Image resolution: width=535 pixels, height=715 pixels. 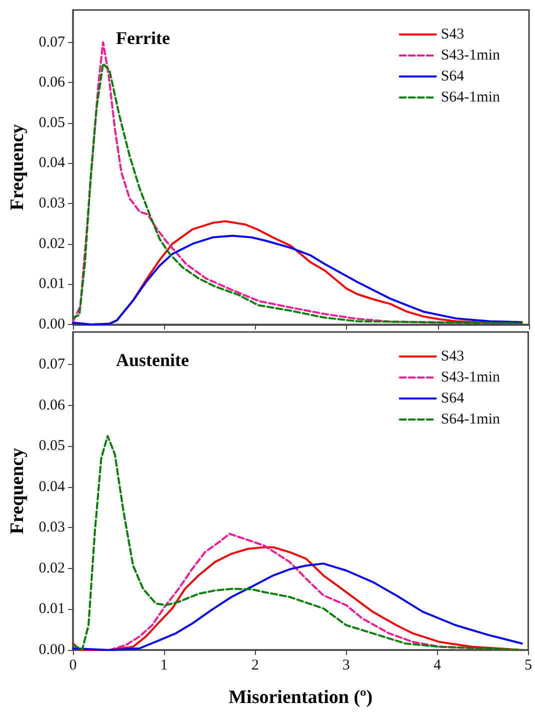 I want to click on x-tick-label: 1, so click(x=164, y=666).